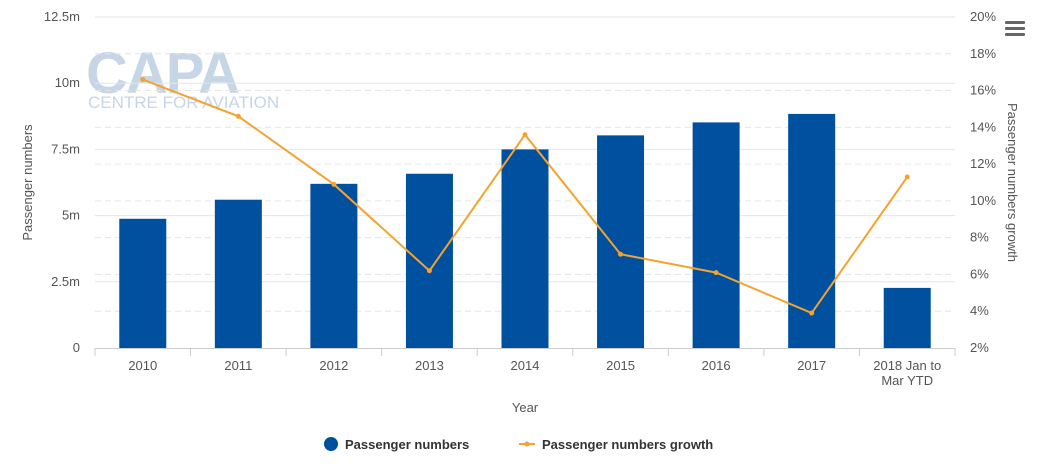  I want to click on x-tick-label: 2016, so click(716, 365).